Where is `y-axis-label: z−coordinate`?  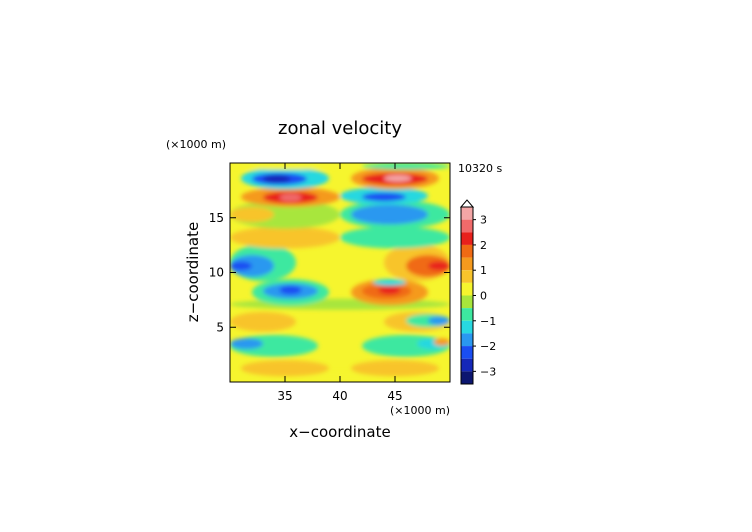 y-axis-label: z−coordinate is located at coordinates (193, 272).